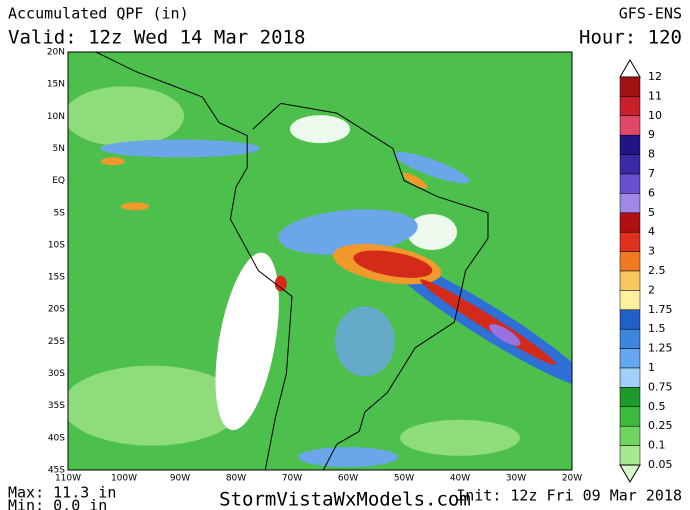 The image size is (690, 510). Describe the element at coordinates (56, 406) in the screenshot. I see `lat-label: 35S` at that location.